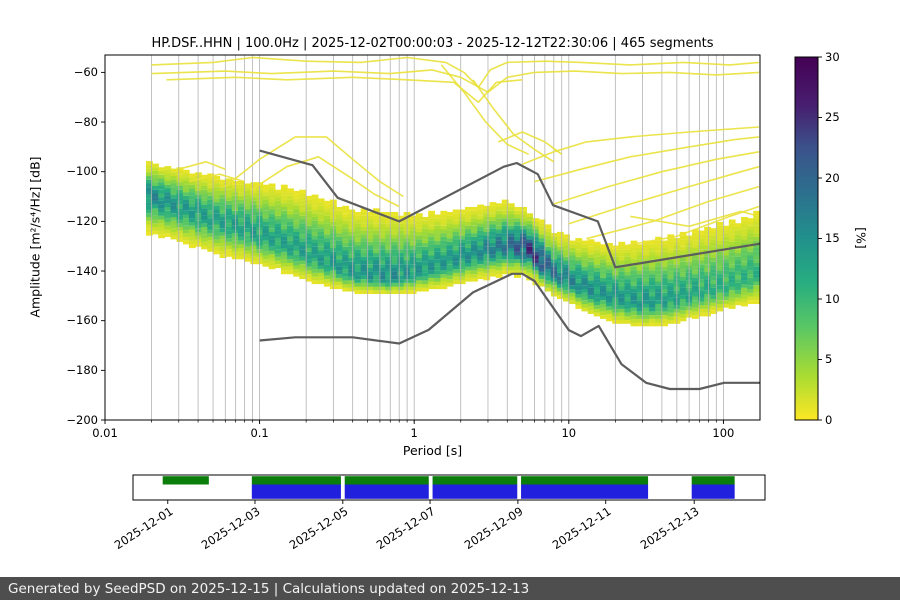 The height and width of the screenshot is (600, 900). What do you see at coordinates (832, 238) in the screenshot?
I see `colorbar-tick-label: 15` at bounding box center [832, 238].